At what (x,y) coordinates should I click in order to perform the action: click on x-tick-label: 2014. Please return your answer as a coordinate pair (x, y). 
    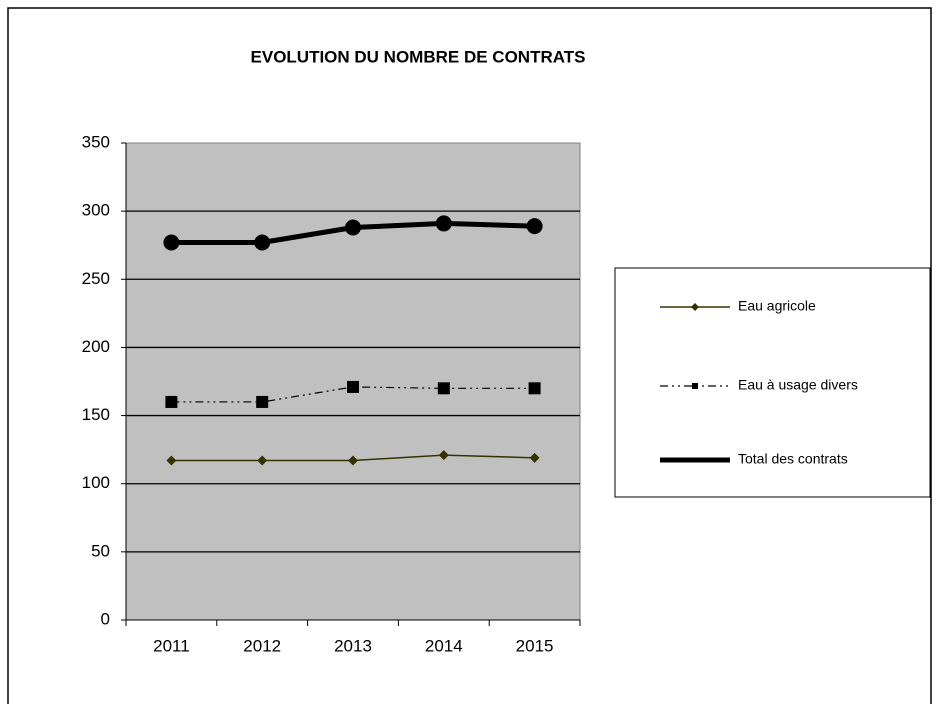
    Looking at the image, I should click on (444, 645).